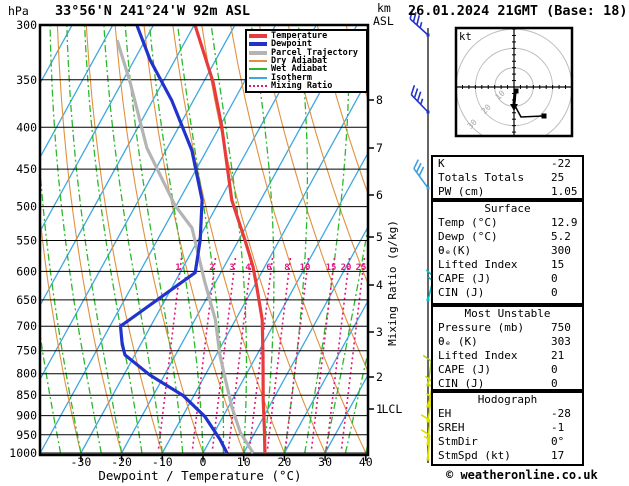 This screenshot has height=486, width=629. I want to click on mixing-axis-label: Mixing Ratio (g/kg), so click(392, 283).